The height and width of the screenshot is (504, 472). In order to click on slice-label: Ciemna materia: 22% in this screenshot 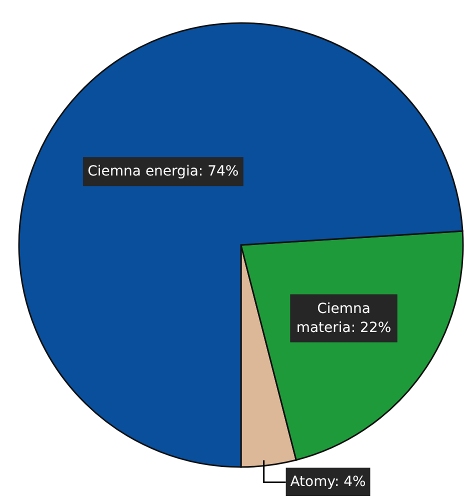, I will do `click(344, 318)`.